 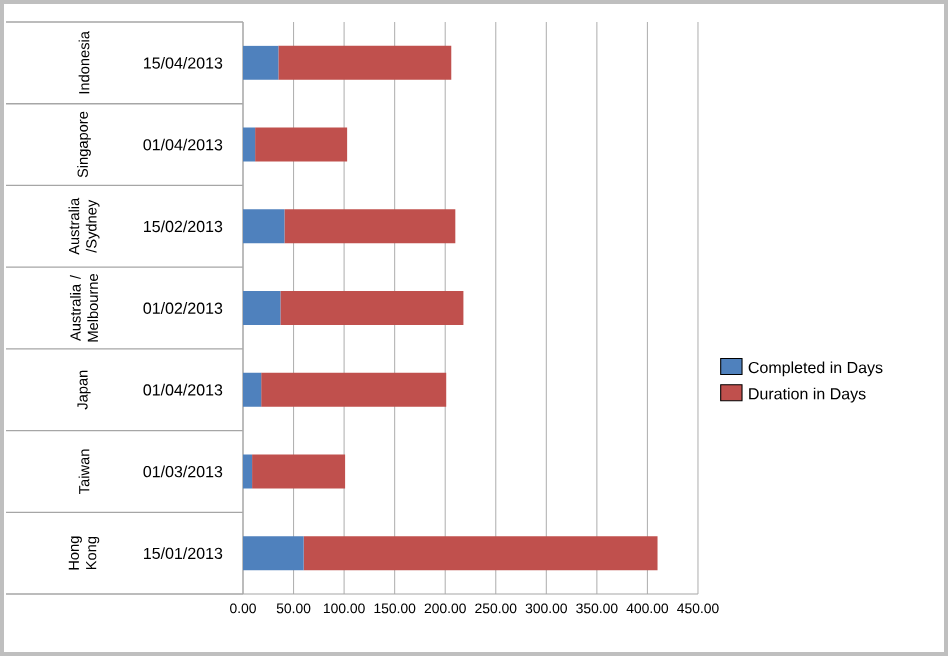 I want to click on legend-label: Completed in Days, so click(x=815, y=369).